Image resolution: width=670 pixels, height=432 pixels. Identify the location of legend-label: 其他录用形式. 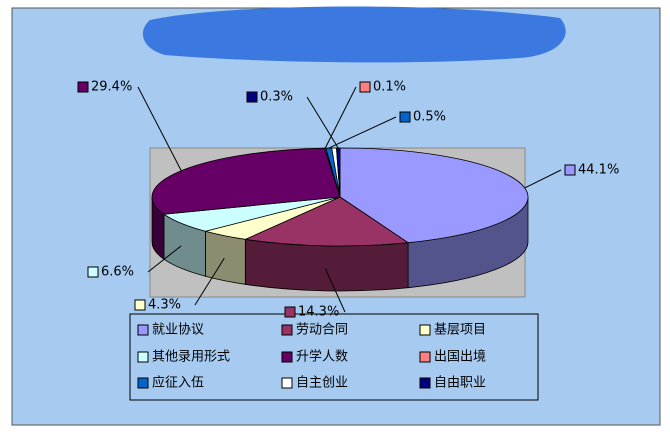
(191, 357).